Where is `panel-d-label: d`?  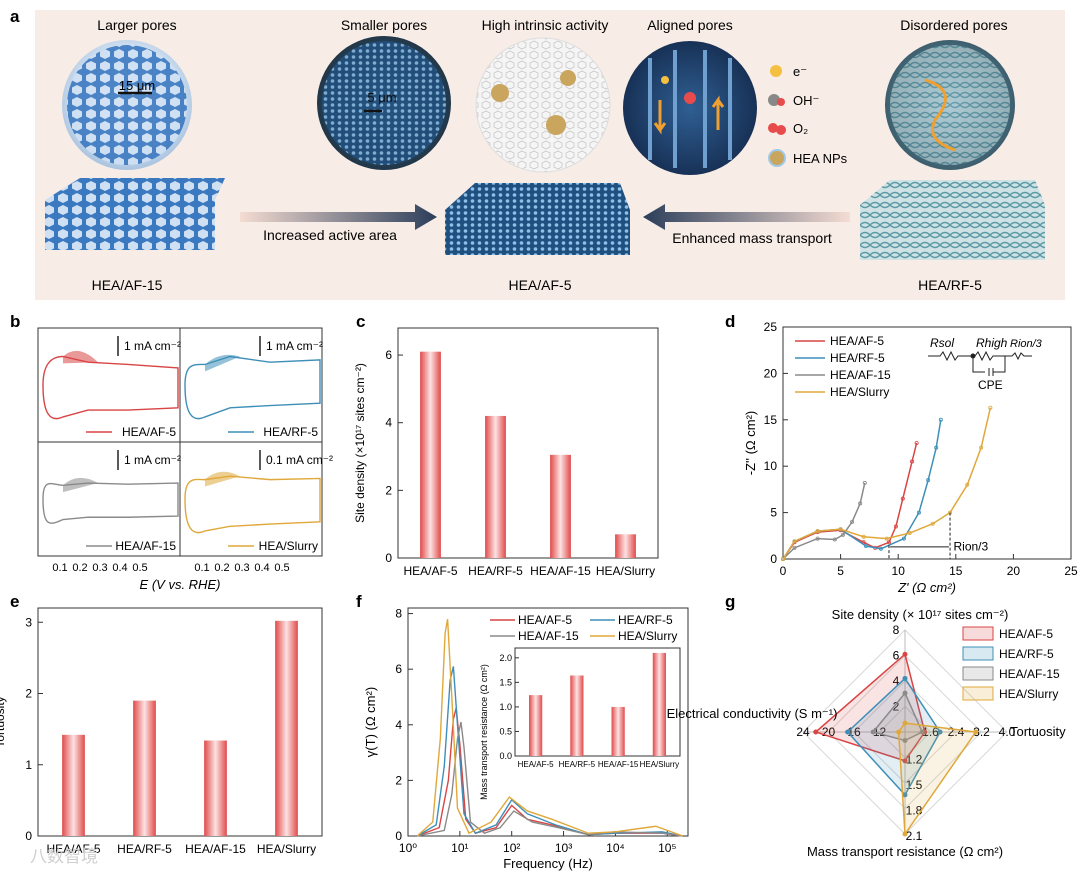 panel-d-label: d is located at coordinates (730, 321).